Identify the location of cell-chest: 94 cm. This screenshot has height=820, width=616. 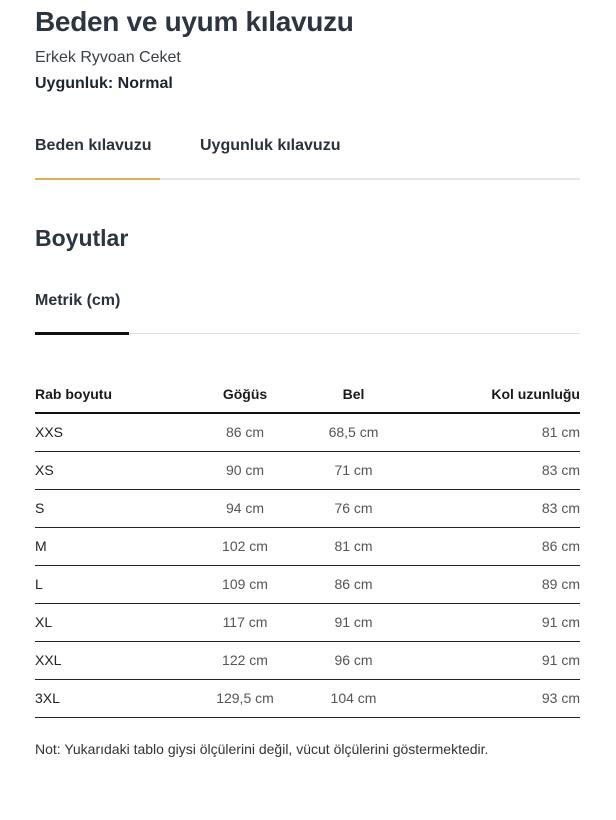
(245, 508).